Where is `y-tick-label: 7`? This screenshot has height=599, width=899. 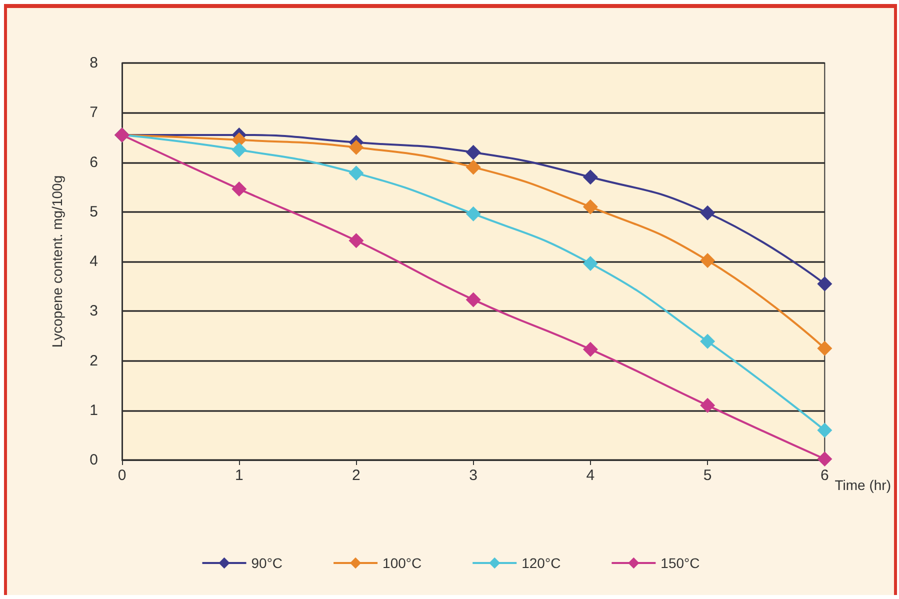 y-tick-label: 7 is located at coordinates (94, 113).